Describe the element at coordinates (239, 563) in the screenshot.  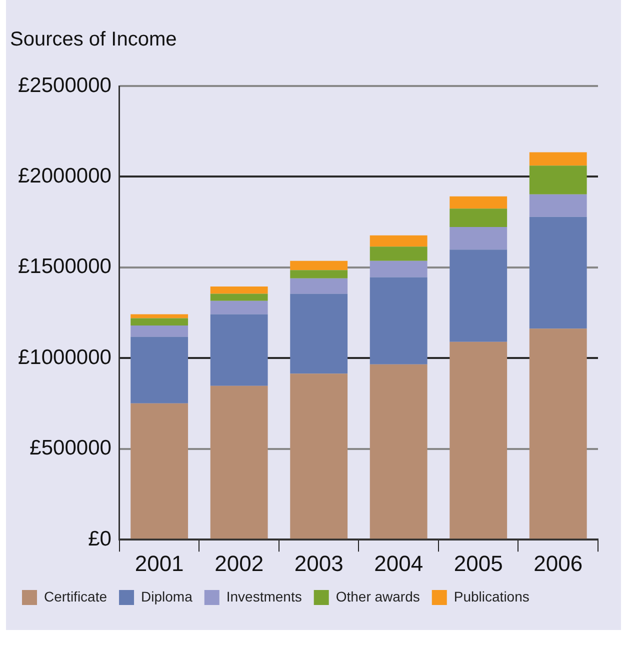
I see `x-tick-label: 2002` at that location.